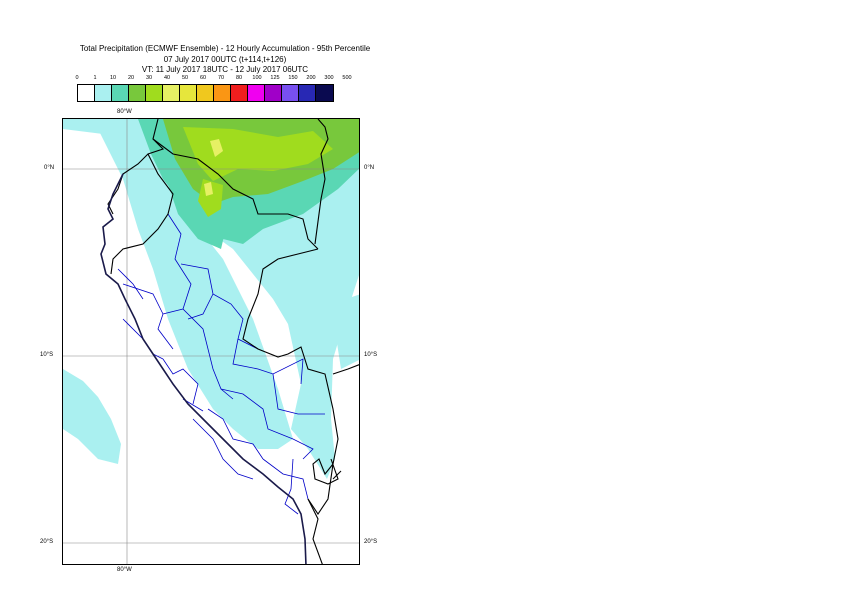 The image size is (842, 596). What do you see at coordinates (203, 78) in the screenshot?
I see `legend-label: 60` at bounding box center [203, 78].